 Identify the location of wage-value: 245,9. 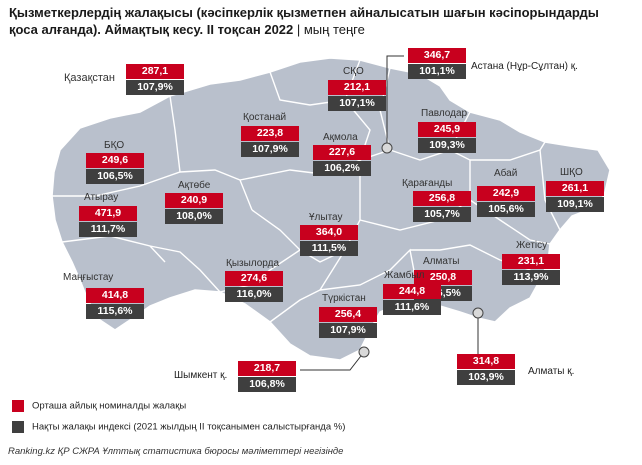
(447, 129).